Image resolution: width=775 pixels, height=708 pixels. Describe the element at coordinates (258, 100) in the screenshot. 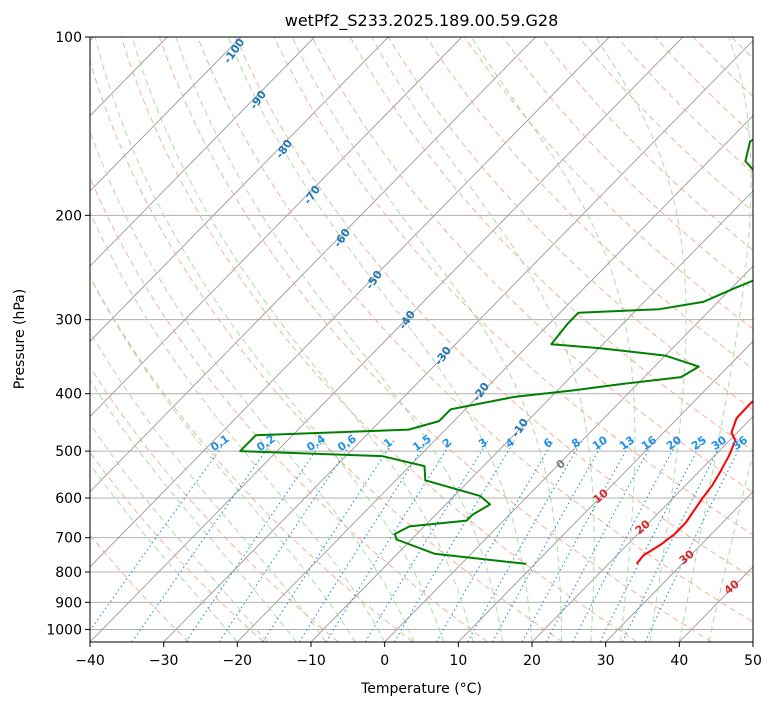

I see `moist-adiabat-label: -90` at that location.